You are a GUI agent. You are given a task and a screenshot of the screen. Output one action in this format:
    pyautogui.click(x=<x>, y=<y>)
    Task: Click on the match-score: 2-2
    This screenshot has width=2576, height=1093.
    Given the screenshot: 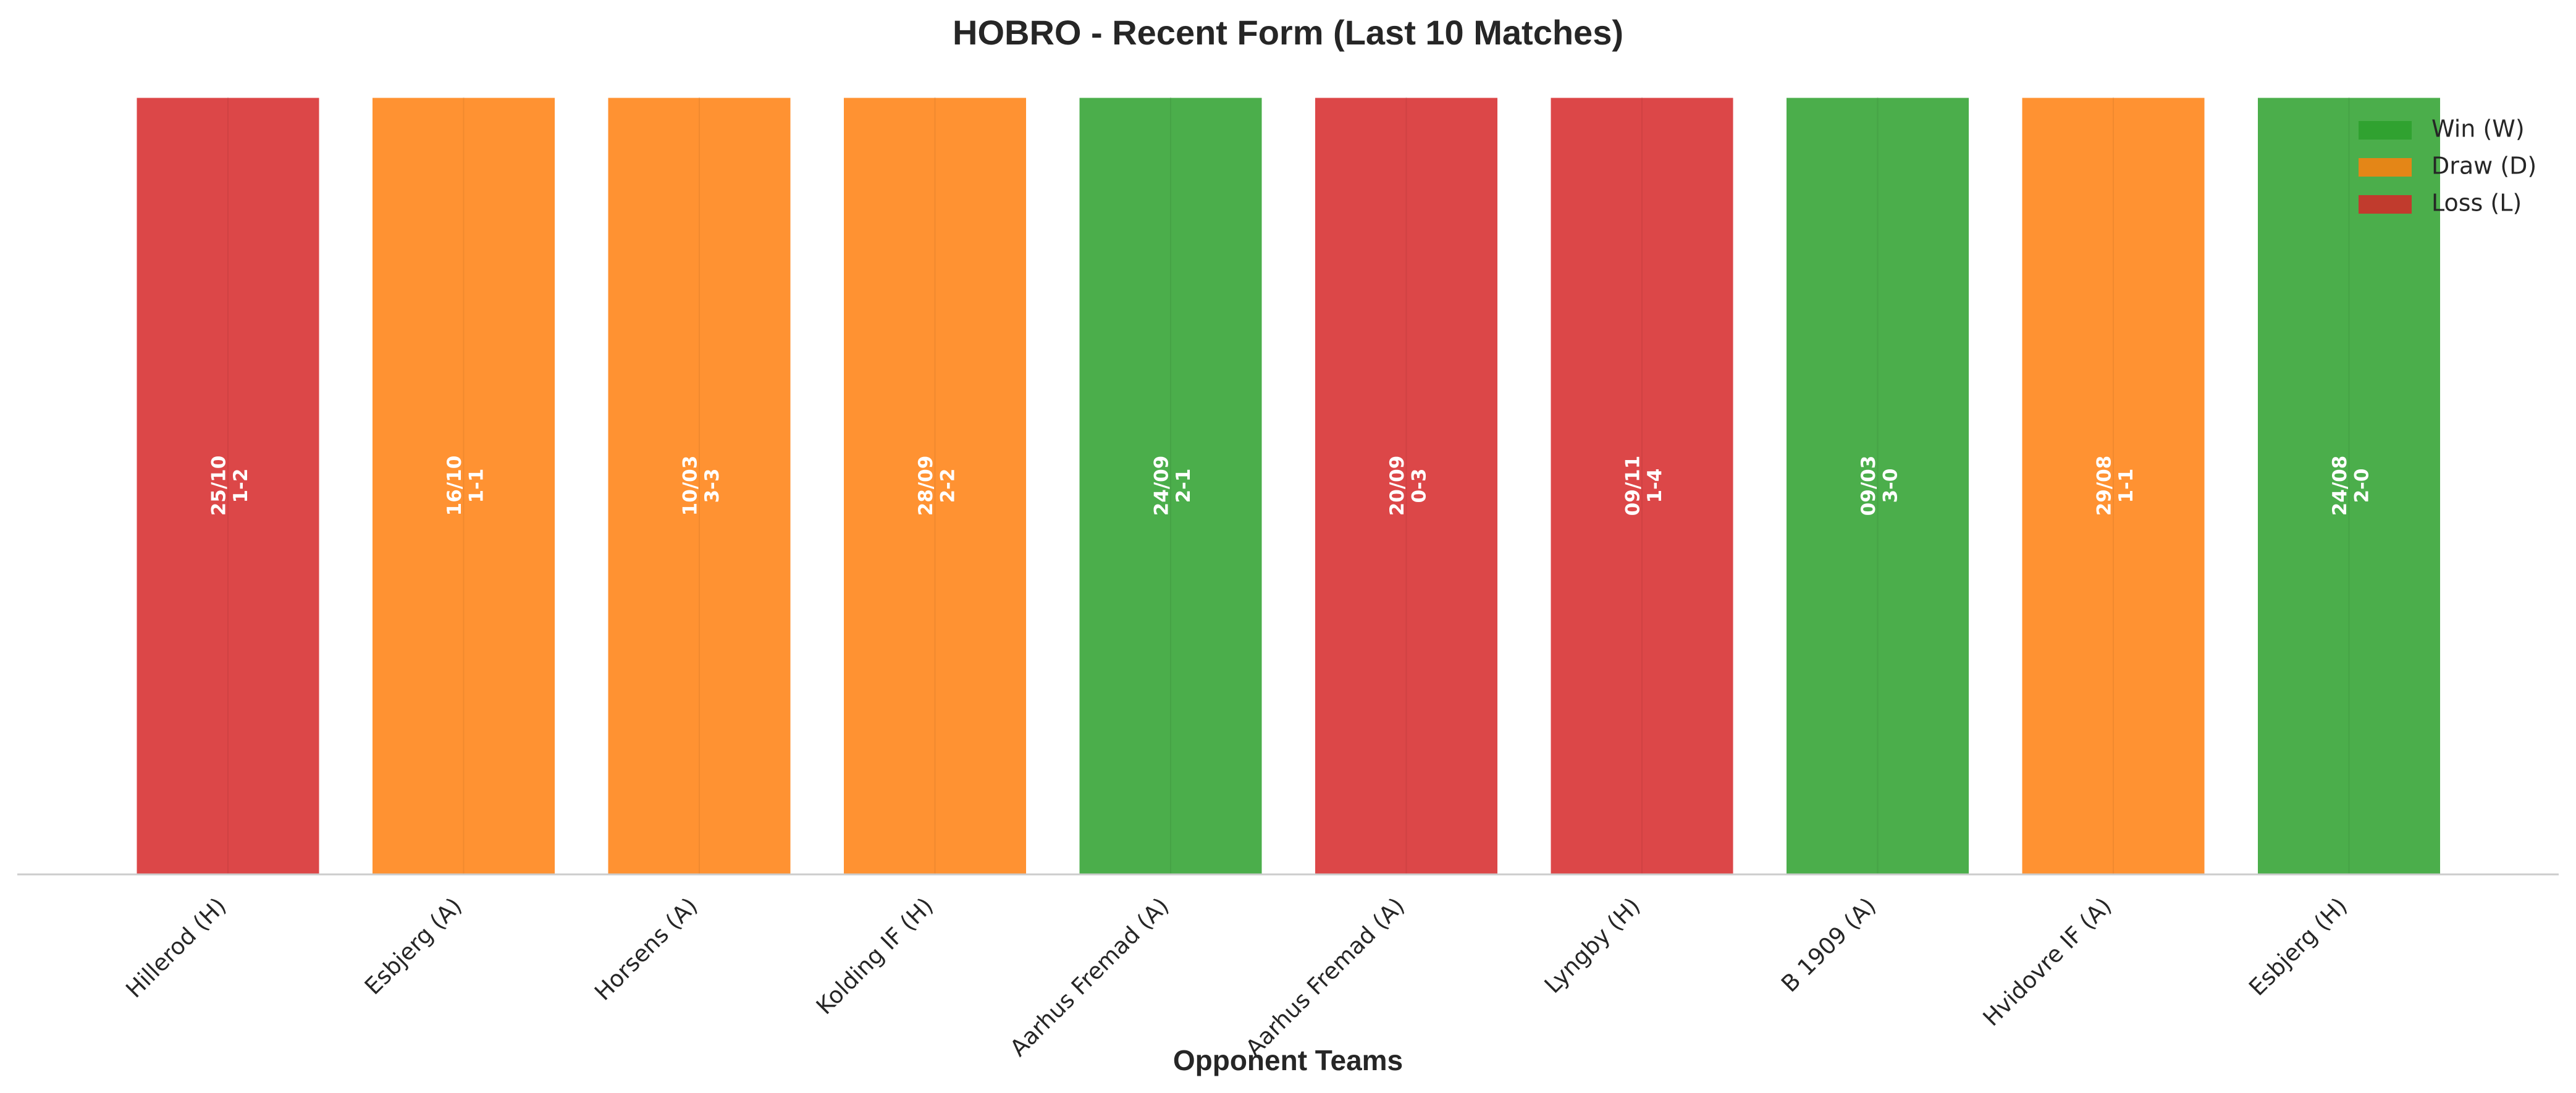 What is the action you would take?
    pyautogui.click(x=948, y=485)
    